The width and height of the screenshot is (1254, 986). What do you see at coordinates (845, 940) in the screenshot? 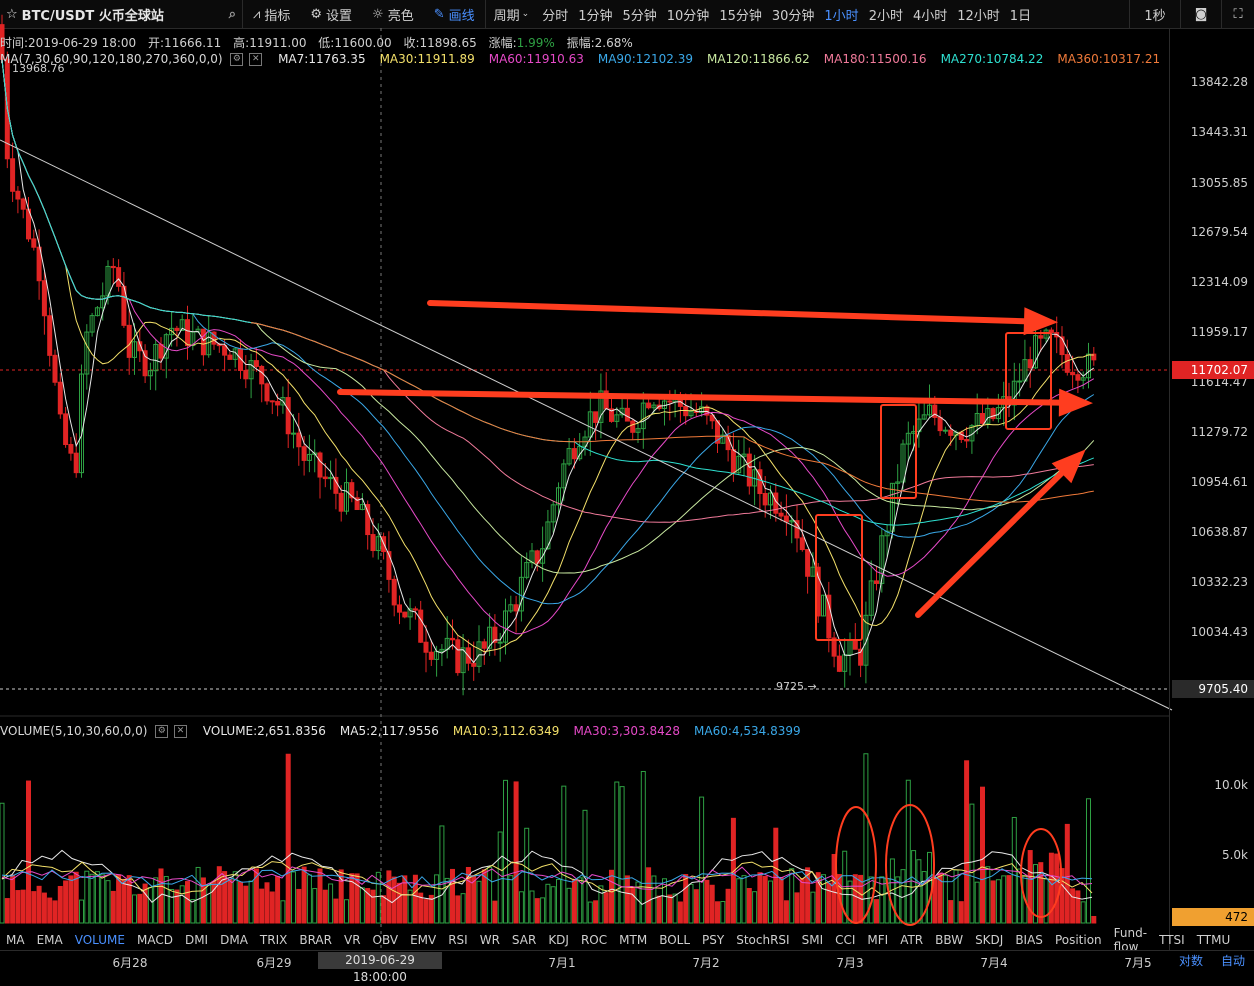
I see `indicator-tab: CCI` at bounding box center [845, 940].